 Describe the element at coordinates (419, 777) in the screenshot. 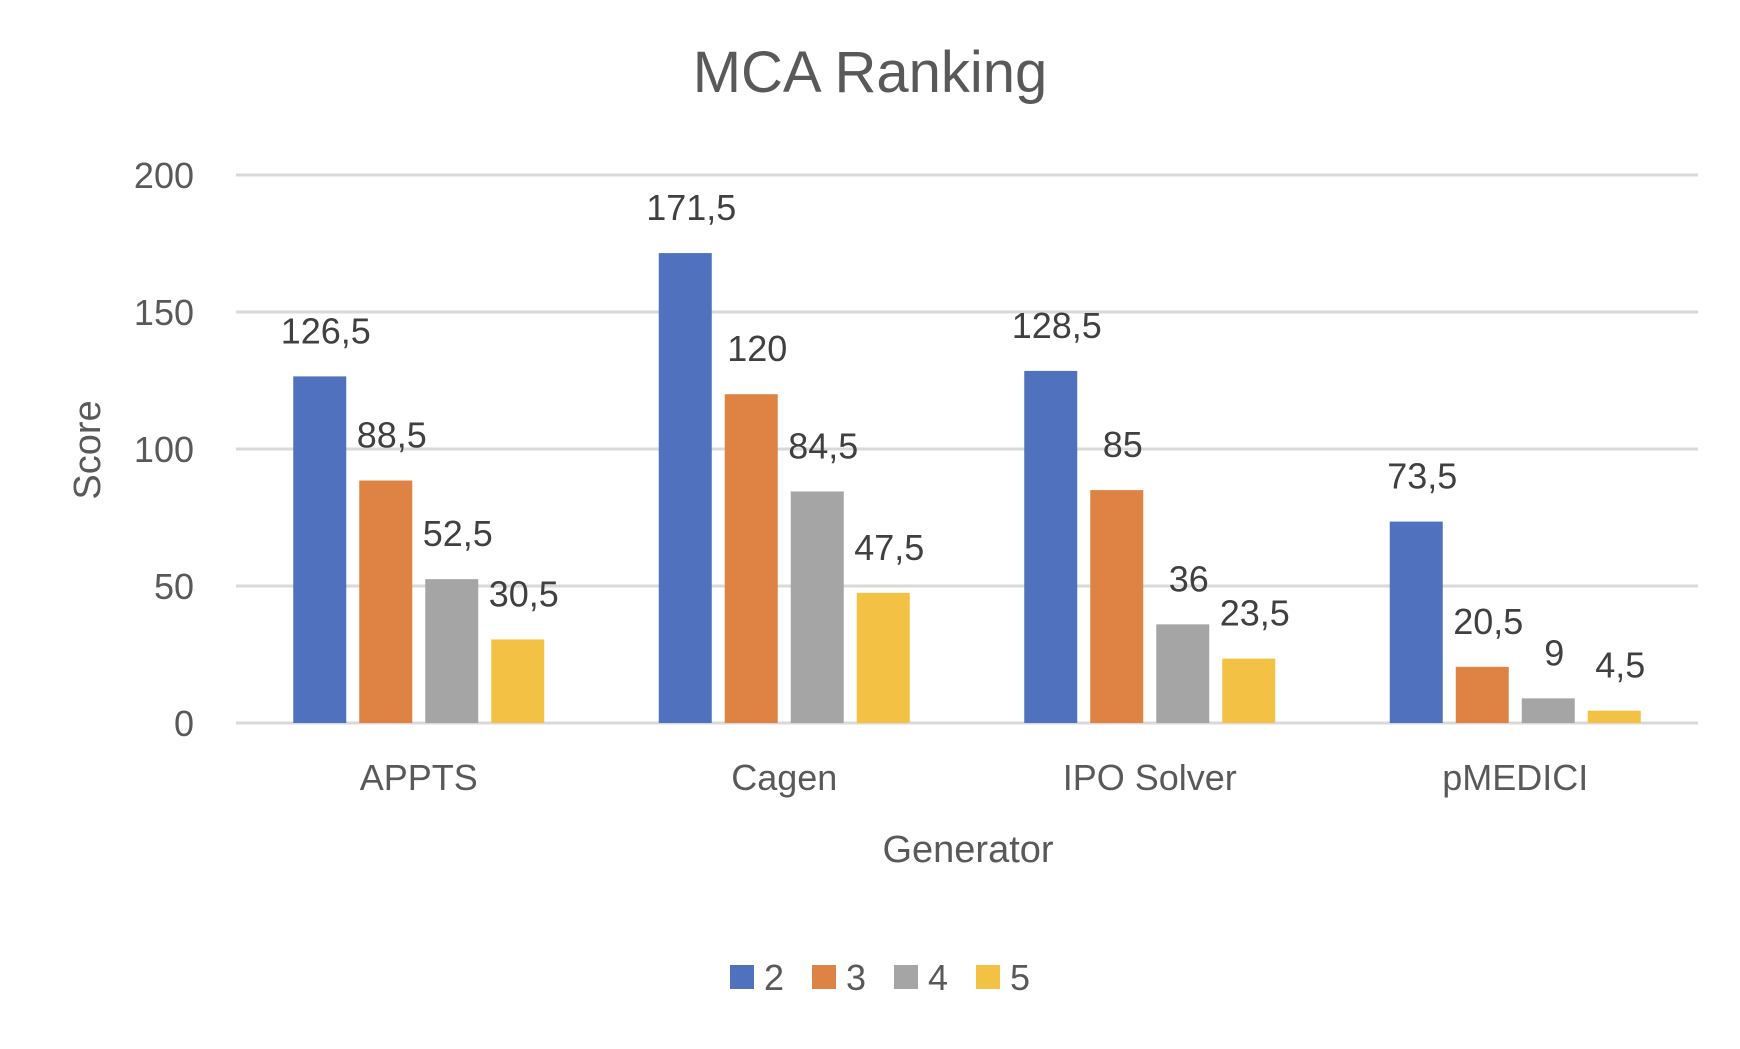

I see `x-tick-label: APPTS` at that location.